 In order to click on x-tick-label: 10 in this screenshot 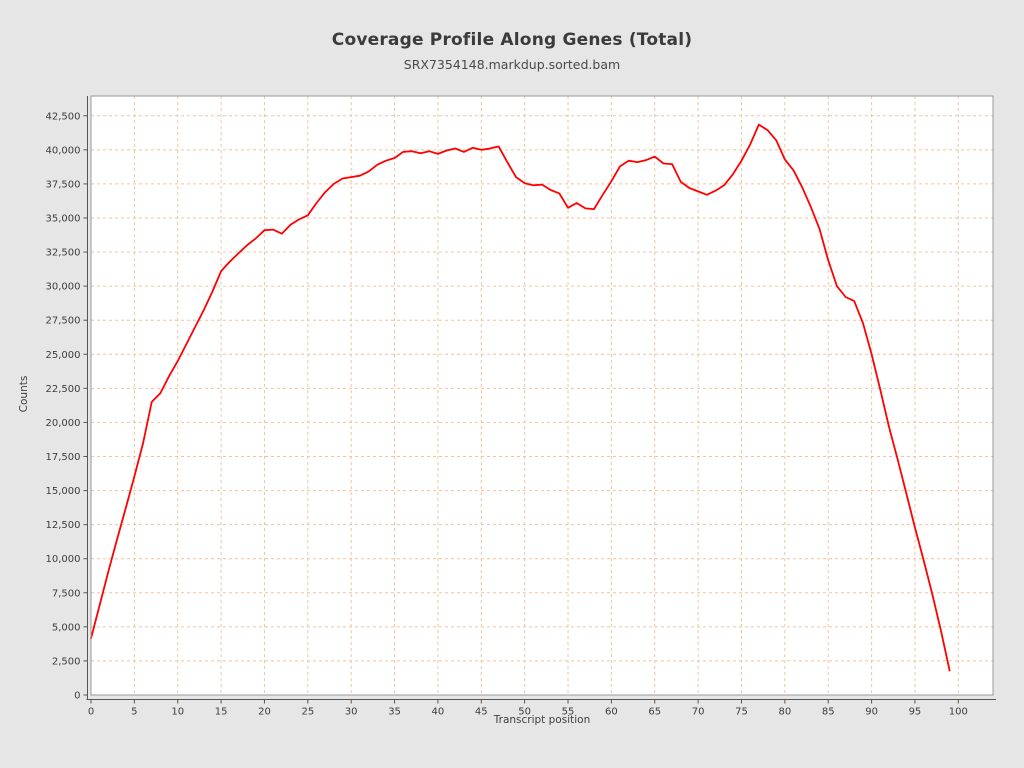, I will do `click(177, 712)`.